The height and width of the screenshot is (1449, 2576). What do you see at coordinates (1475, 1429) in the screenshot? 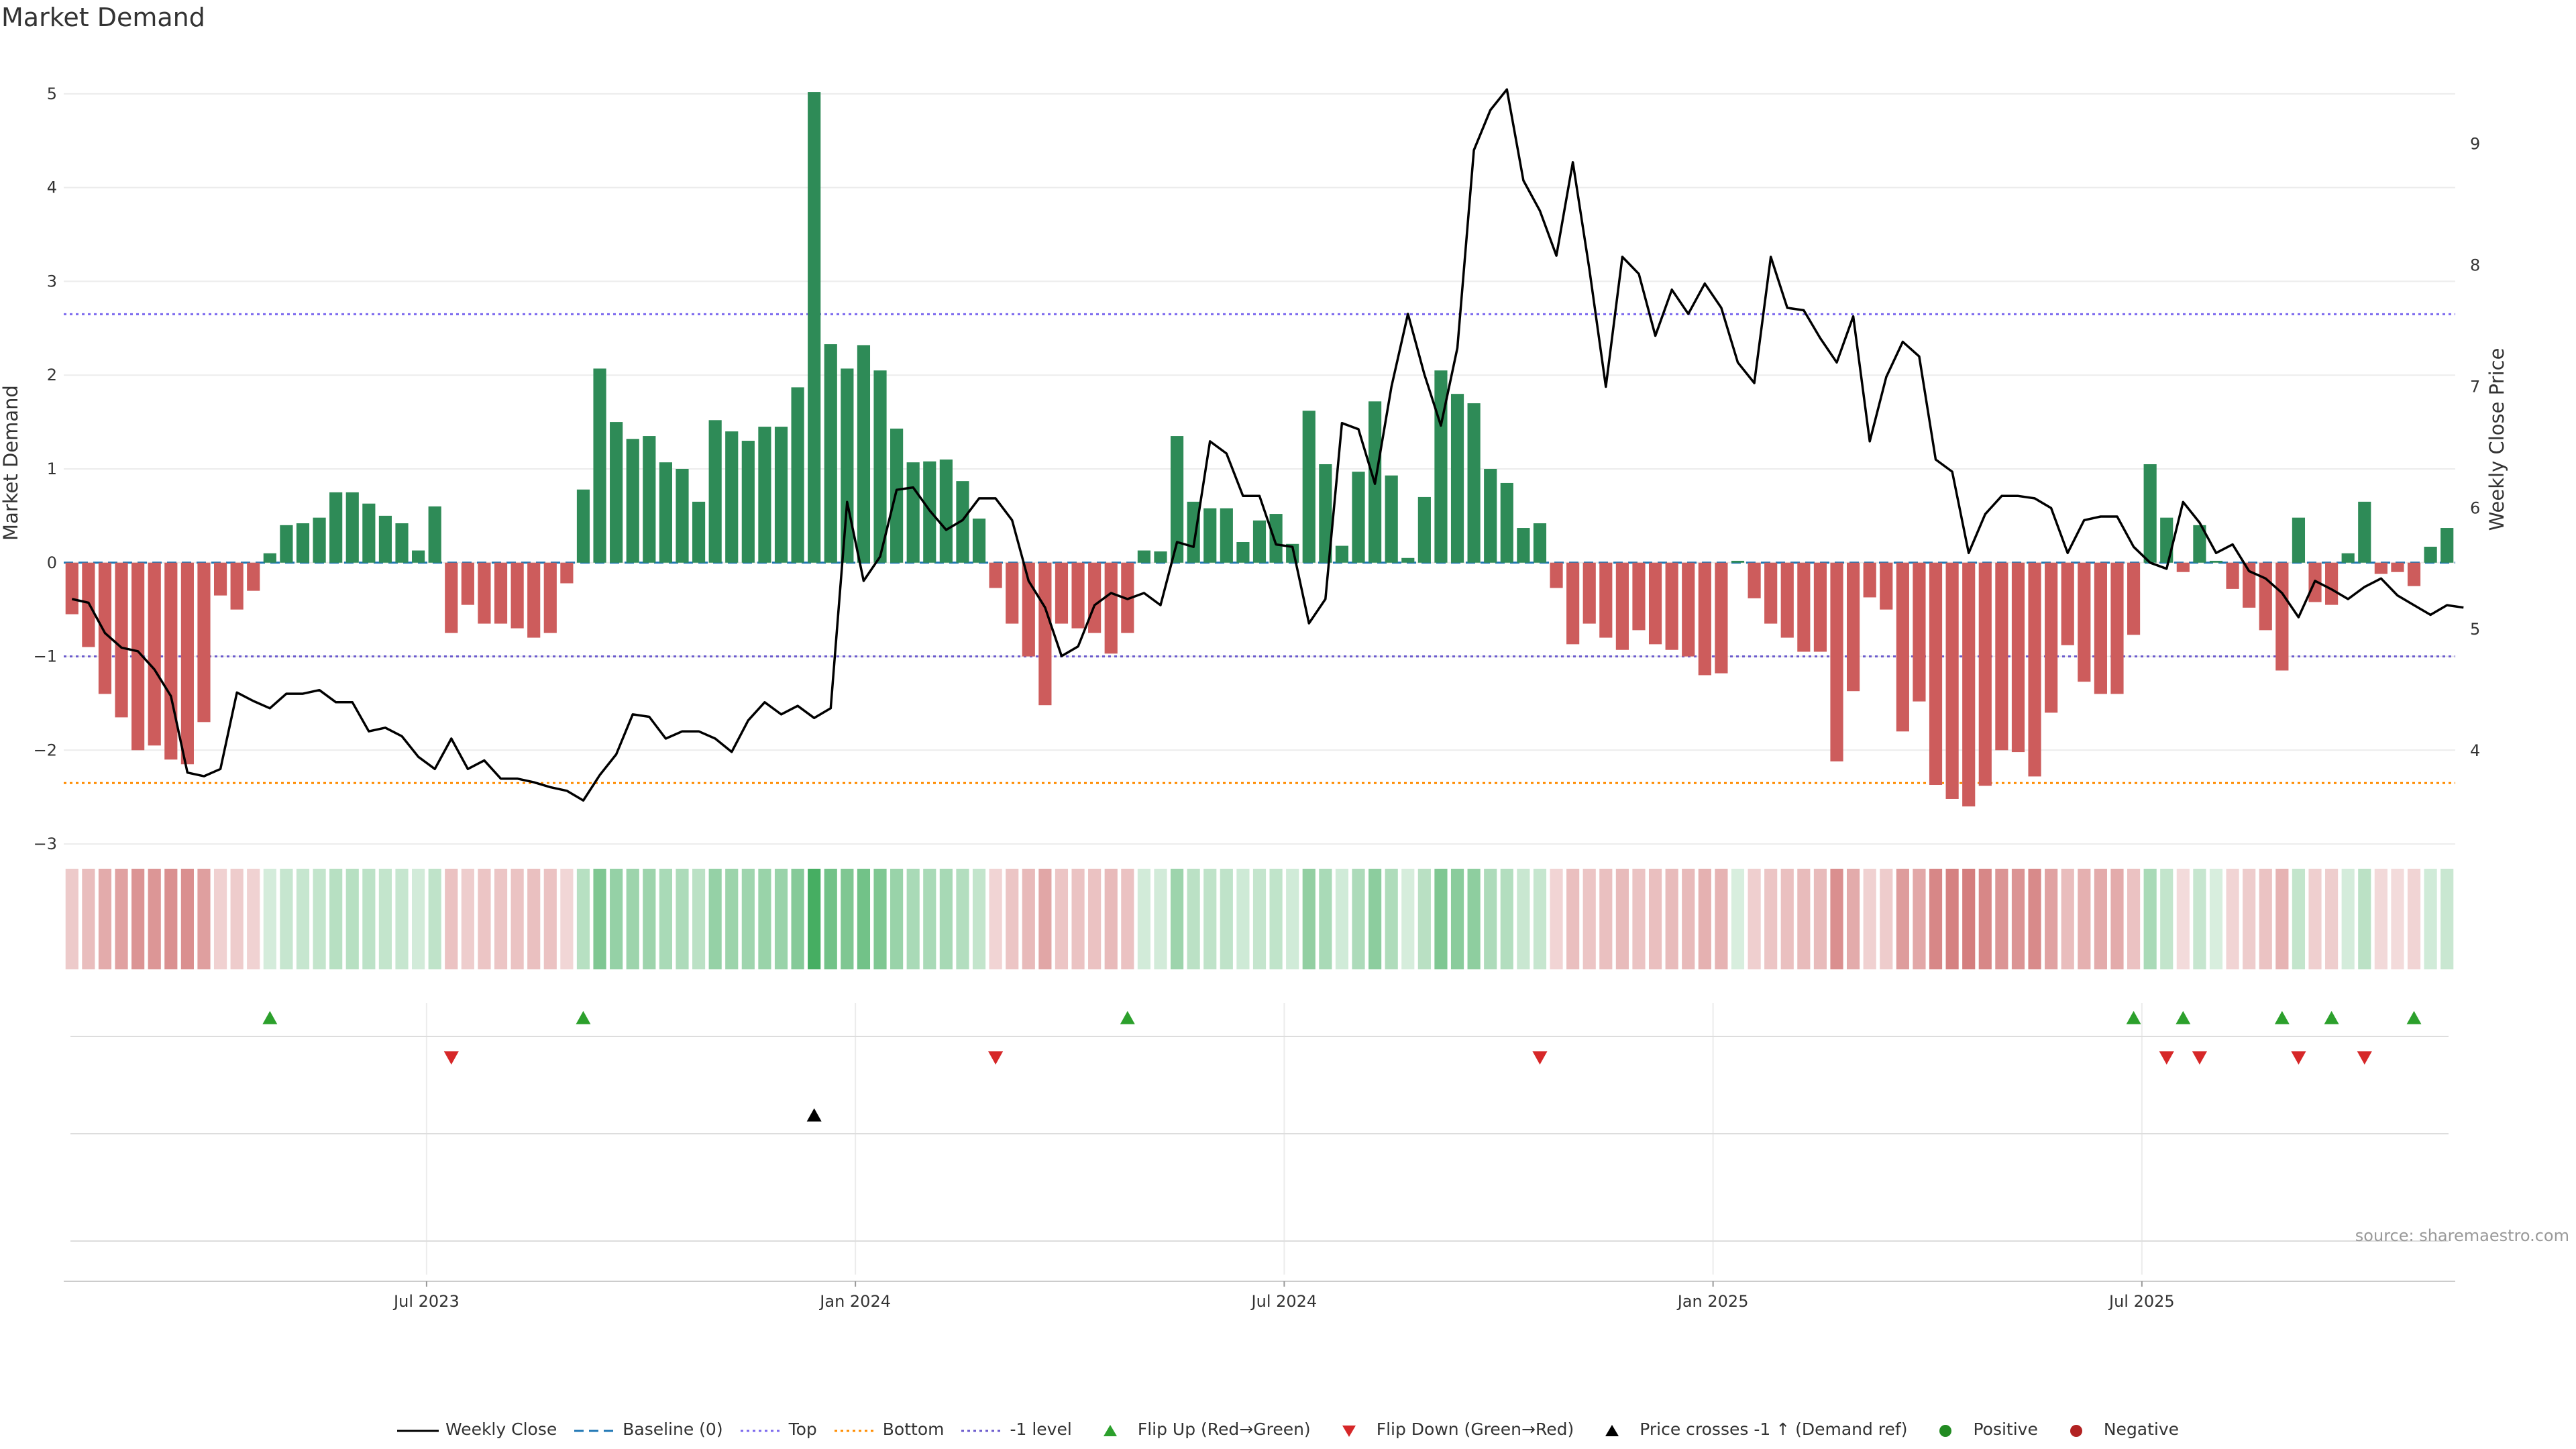
I see `legend-label: Flip Down (Green→Red)` at bounding box center [1475, 1429].